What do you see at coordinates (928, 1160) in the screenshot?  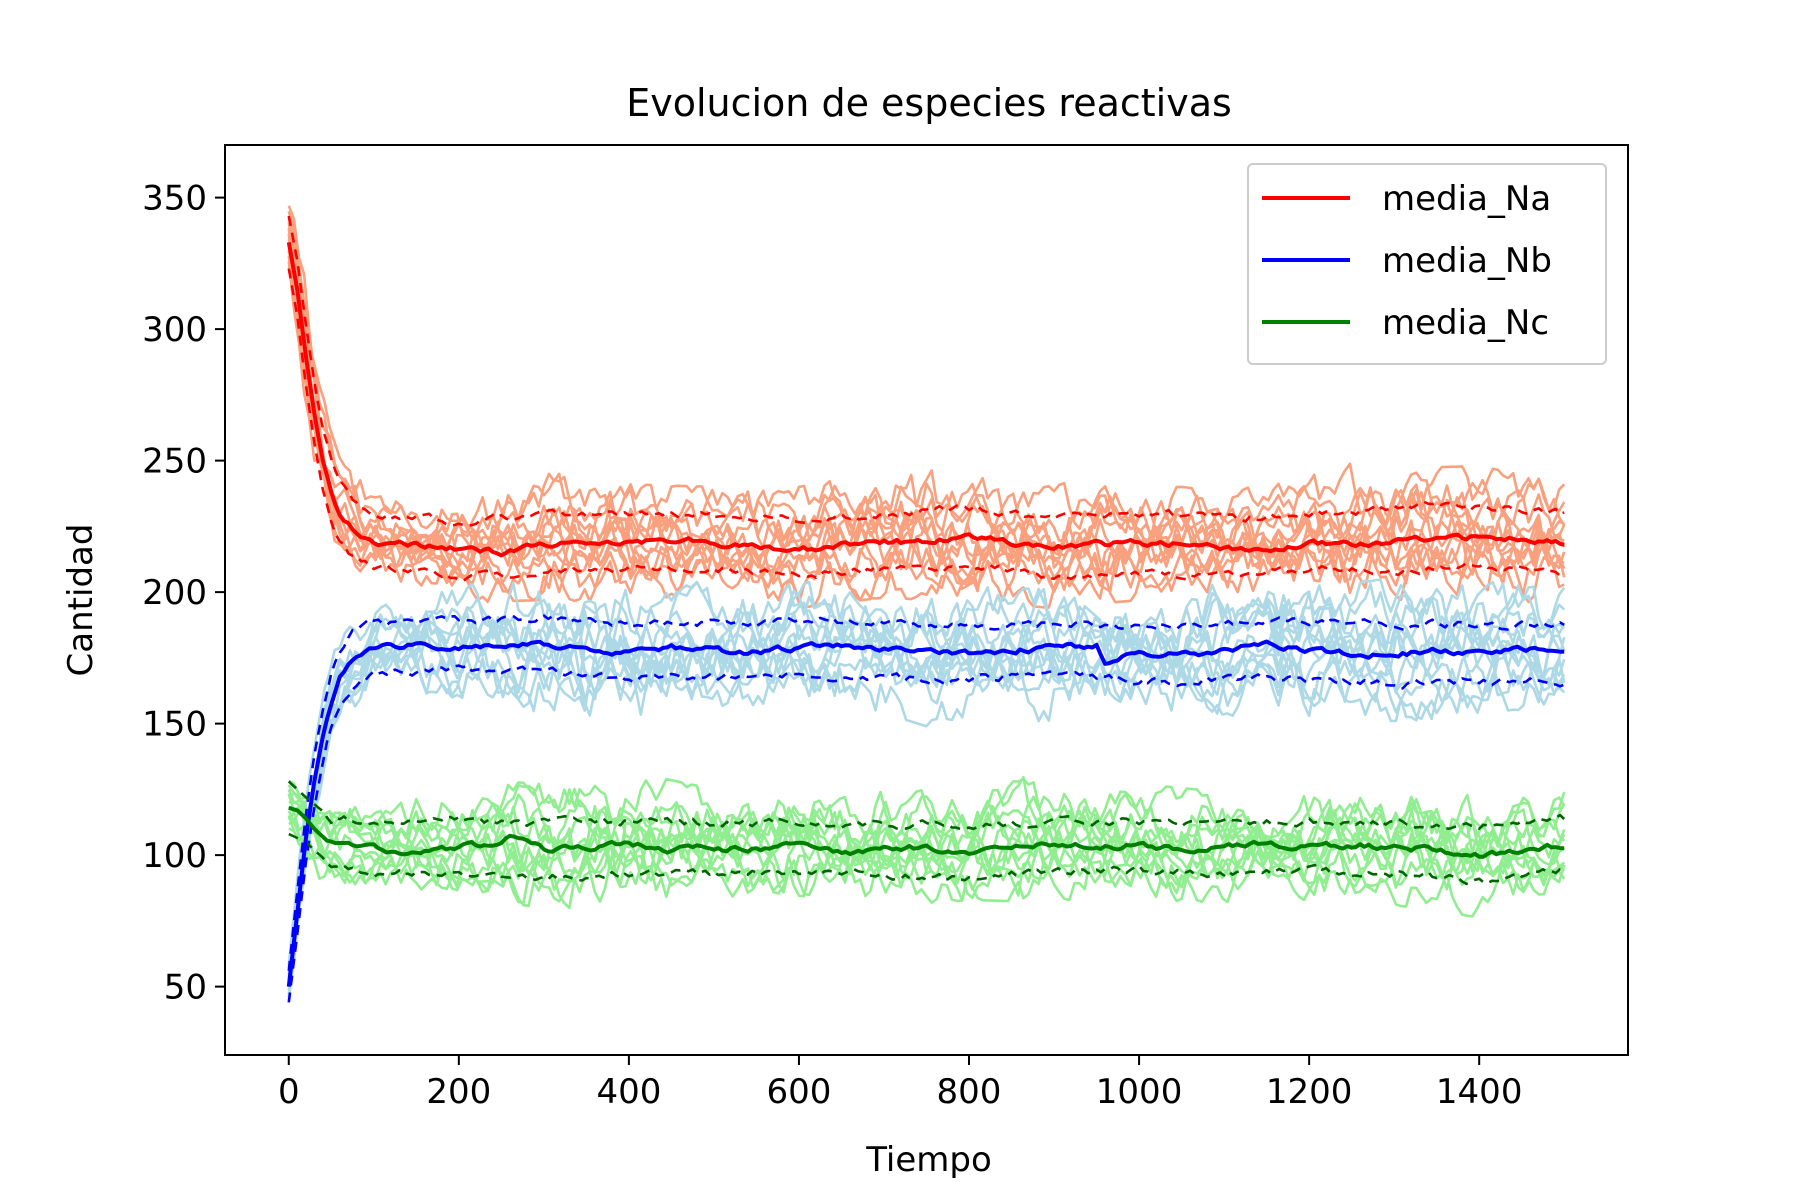 I see `x-axis-label: Tiempo` at bounding box center [928, 1160].